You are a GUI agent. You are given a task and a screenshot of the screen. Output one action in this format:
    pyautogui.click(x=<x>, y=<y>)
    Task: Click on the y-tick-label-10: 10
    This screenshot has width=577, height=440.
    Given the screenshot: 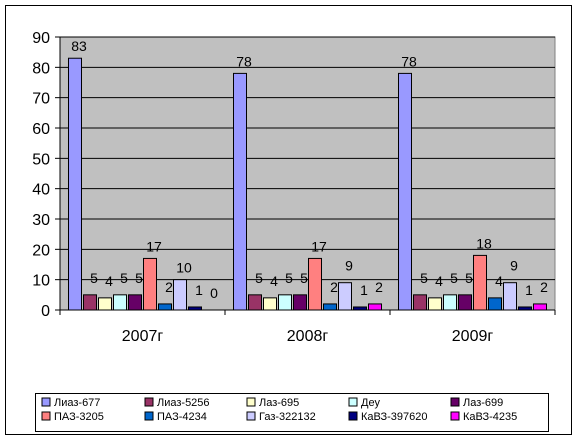 What is the action you would take?
    pyautogui.click(x=41, y=281)
    